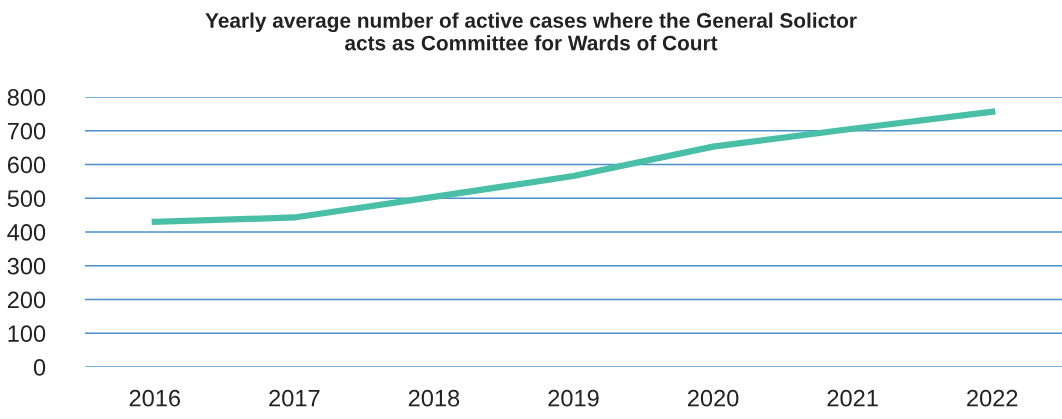 The height and width of the screenshot is (419, 1062). I want to click on x-tick-label: 2018, so click(434, 398).